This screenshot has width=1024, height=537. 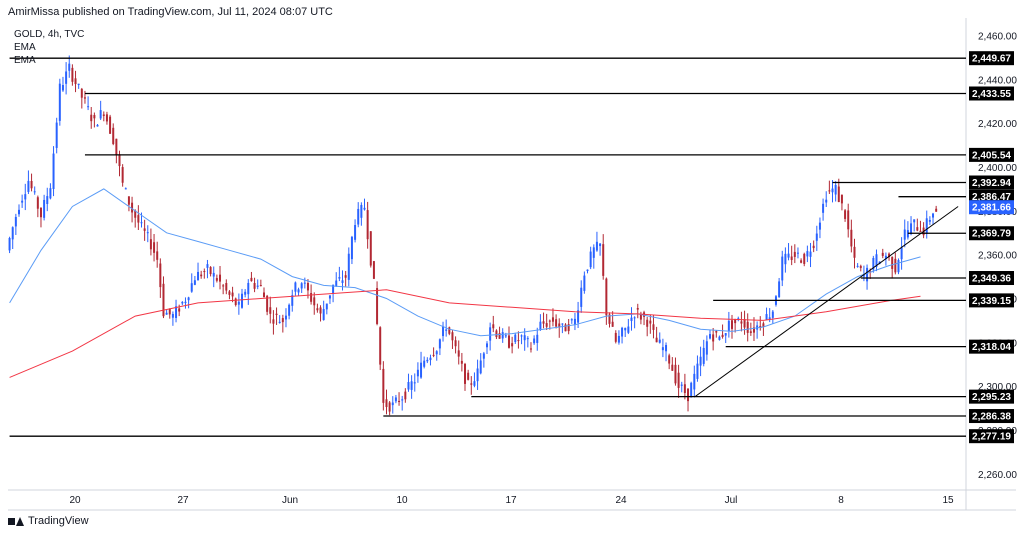 What do you see at coordinates (183, 500) in the screenshot?
I see `x-tick-label: 27` at bounding box center [183, 500].